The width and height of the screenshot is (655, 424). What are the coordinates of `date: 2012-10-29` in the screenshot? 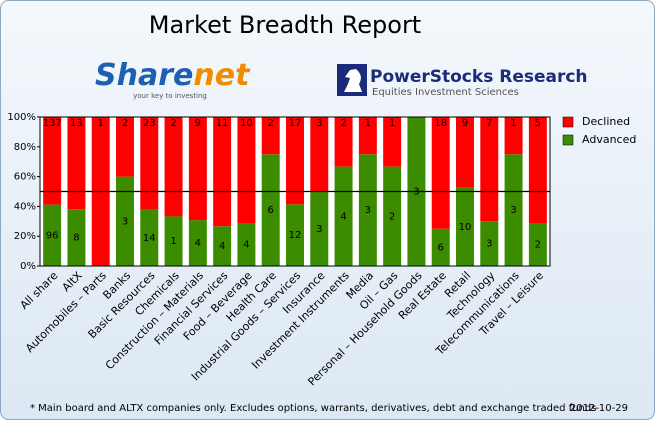 It's located at (599, 408).